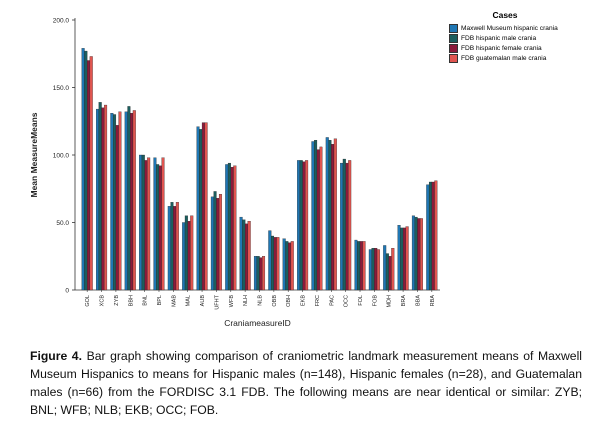  Describe the element at coordinates (261, 300) in the screenshot. I see `x-tick-label: NLB` at that location.